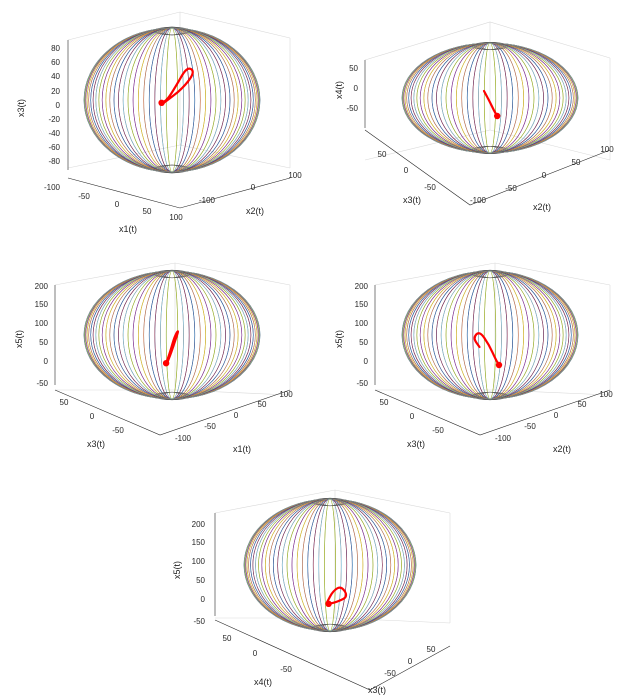  Describe the element at coordinates (55, 48) in the screenshot. I see `z-tick-label: 80` at that location.